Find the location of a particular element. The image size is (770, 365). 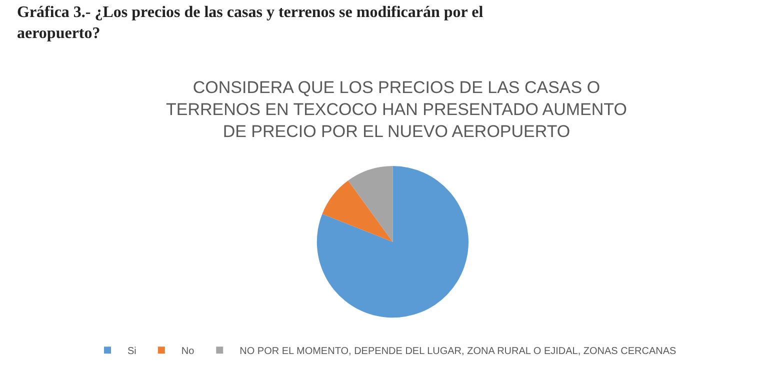

chart-title: Gráfica 3.- ¿Los precios de las casas y terrenos se modificarán por el aeropuerto? is located at coordinates (250, 23).